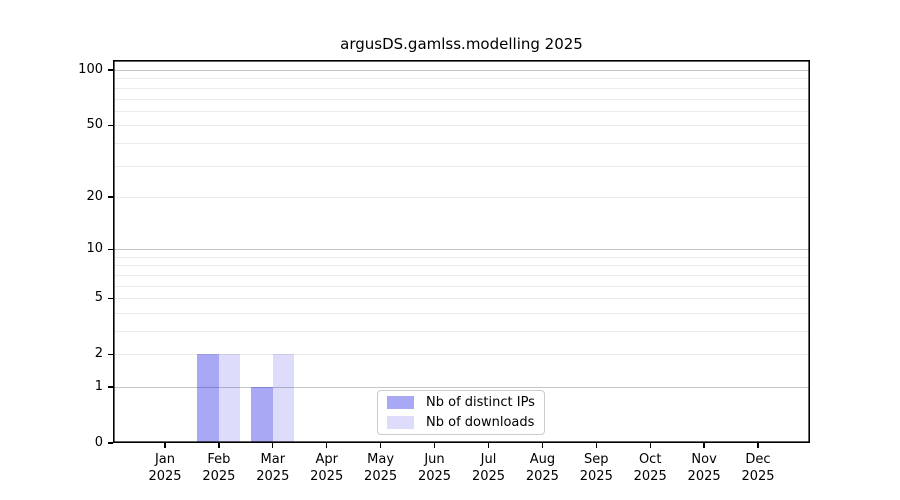 The image size is (900, 500). I want to click on y-tick-label-0: 0, so click(98, 442).